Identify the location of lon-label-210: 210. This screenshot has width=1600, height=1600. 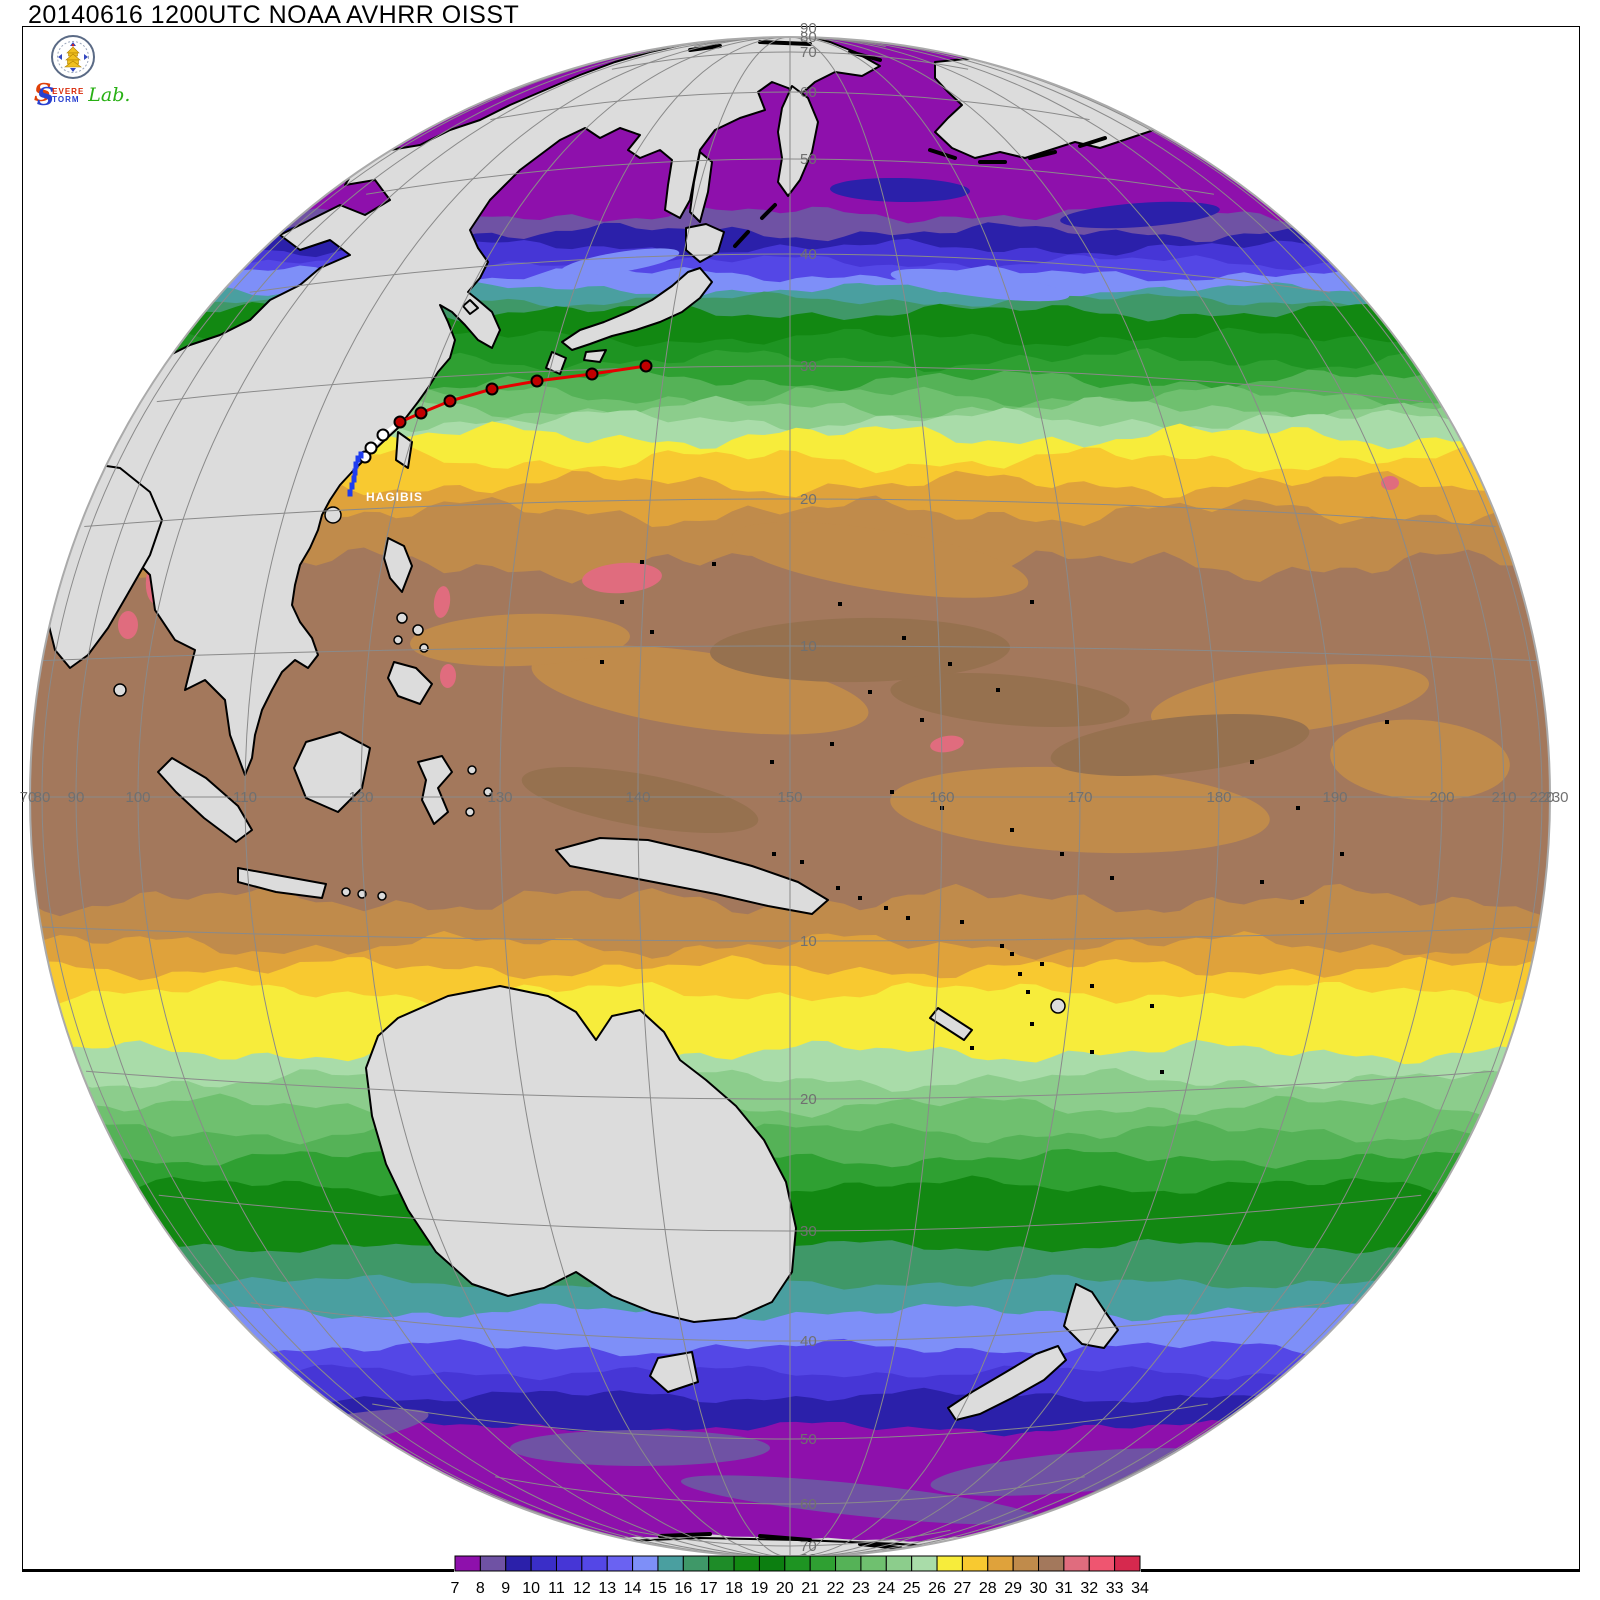
(1503, 797).